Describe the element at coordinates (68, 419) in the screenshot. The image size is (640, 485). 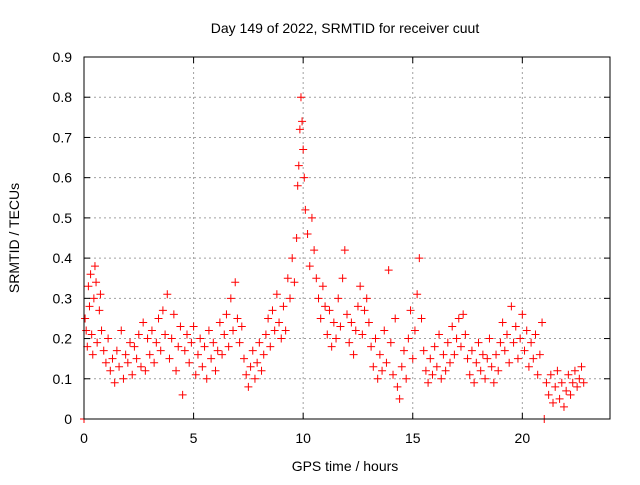
I see `y-tick-label: 0` at that location.